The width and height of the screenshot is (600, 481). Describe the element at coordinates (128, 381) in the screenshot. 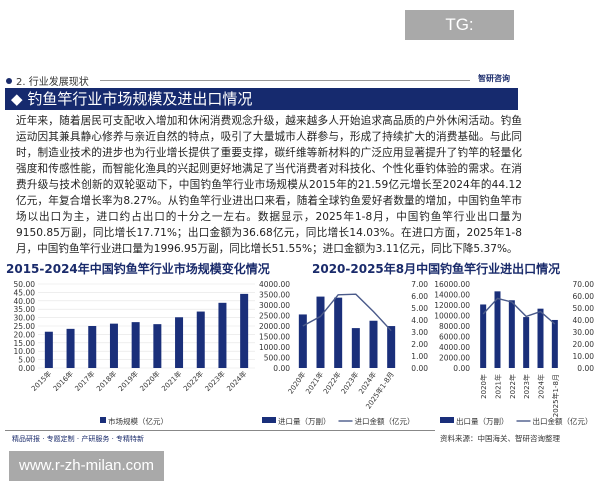

I see `x-tick-label: 2019年` at that location.